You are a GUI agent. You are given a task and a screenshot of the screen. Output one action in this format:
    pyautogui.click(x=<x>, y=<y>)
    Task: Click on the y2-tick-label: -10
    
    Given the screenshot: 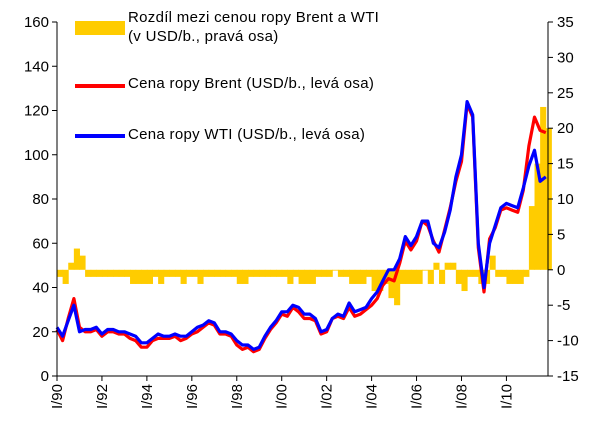 What is the action you would take?
    pyautogui.click(x=568, y=341)
    